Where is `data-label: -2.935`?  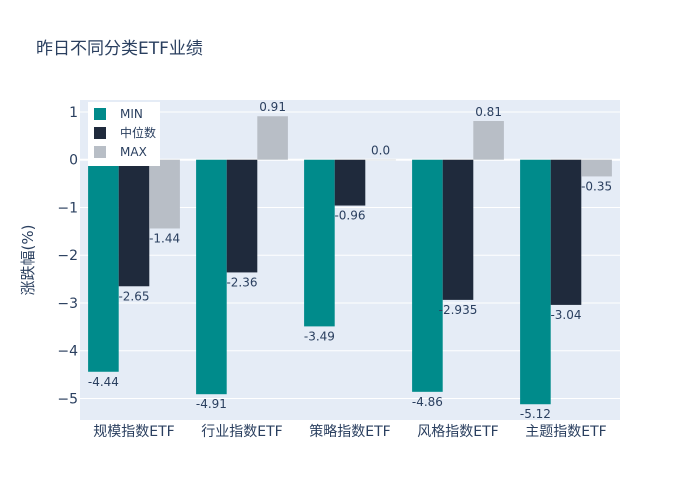 data-label: -2.935 is located at coordinates (458, 310).